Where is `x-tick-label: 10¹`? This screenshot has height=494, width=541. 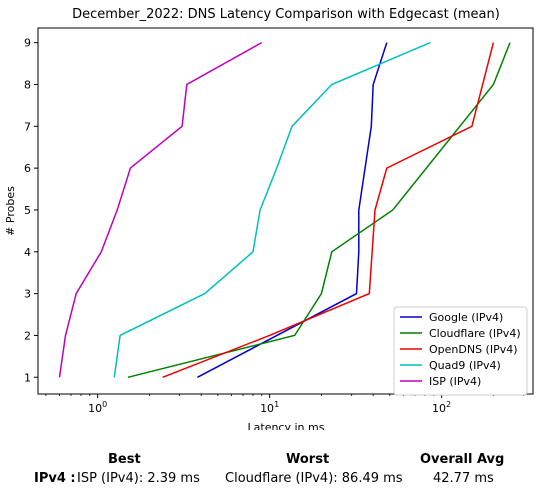 x-tick-label: 10¹ is located at coordinates (269, 407).